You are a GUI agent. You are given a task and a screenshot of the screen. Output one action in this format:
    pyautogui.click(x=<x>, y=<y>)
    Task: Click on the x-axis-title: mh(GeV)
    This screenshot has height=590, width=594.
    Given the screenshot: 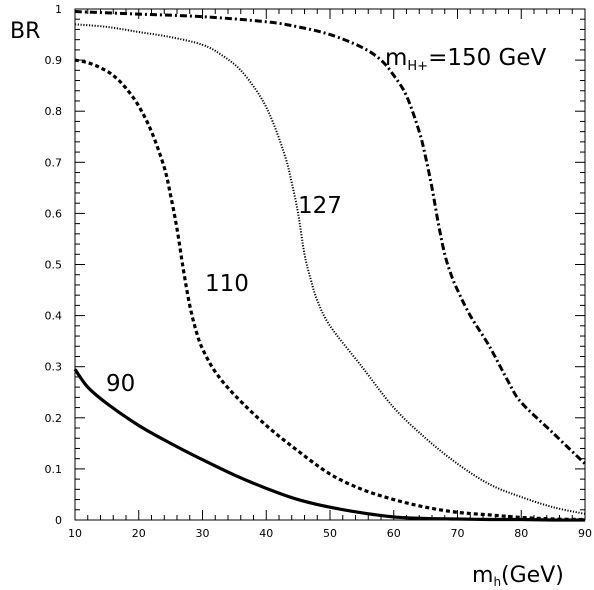 What is the action you would take?
    pyautogui.click(x=518, y=576)
    